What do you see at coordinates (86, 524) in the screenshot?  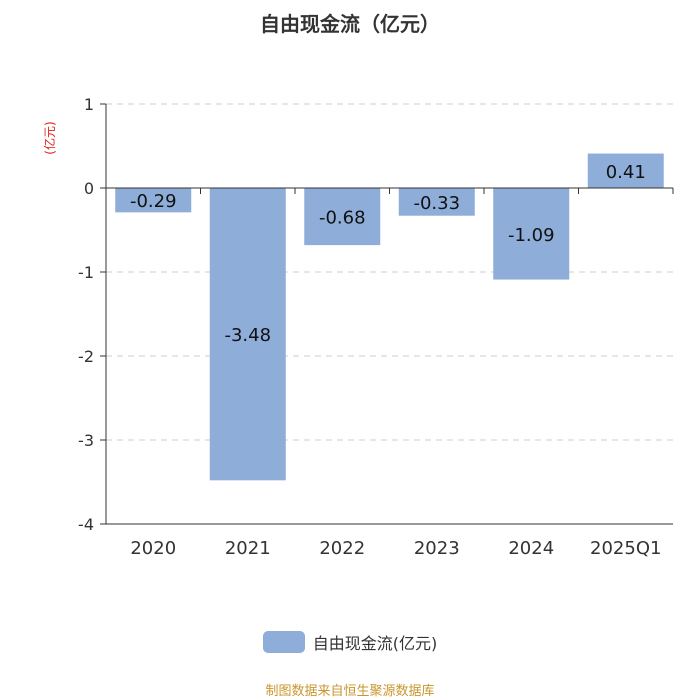 I see `y-tick-label: -4` at bounding box center [86, 524].